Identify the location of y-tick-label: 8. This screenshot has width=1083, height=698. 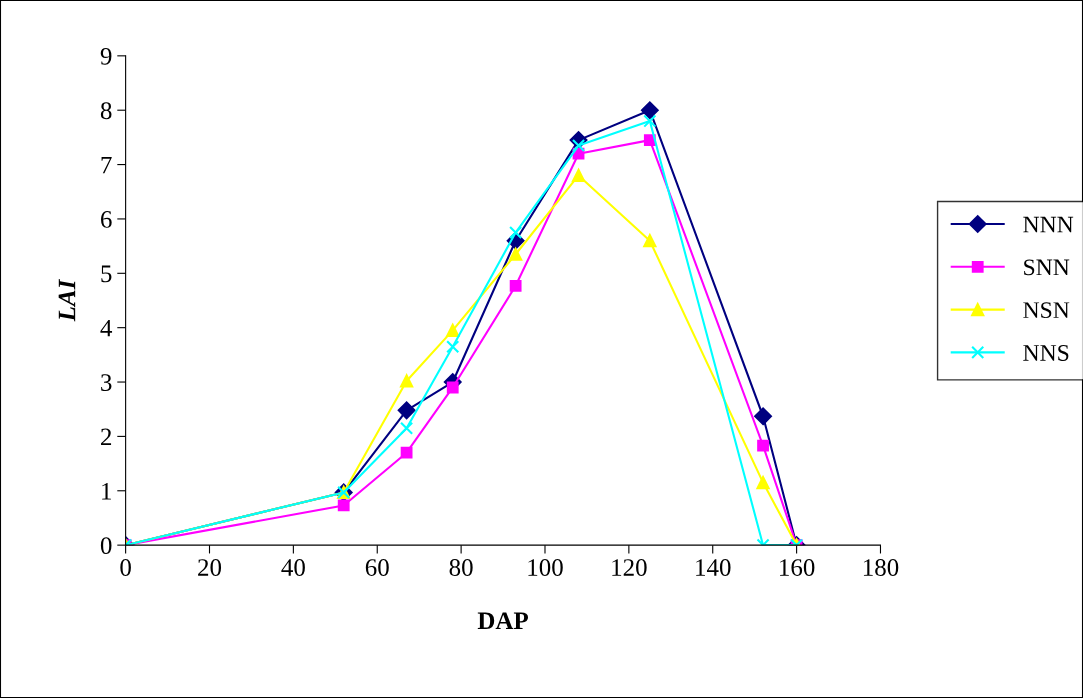
(106, 111).